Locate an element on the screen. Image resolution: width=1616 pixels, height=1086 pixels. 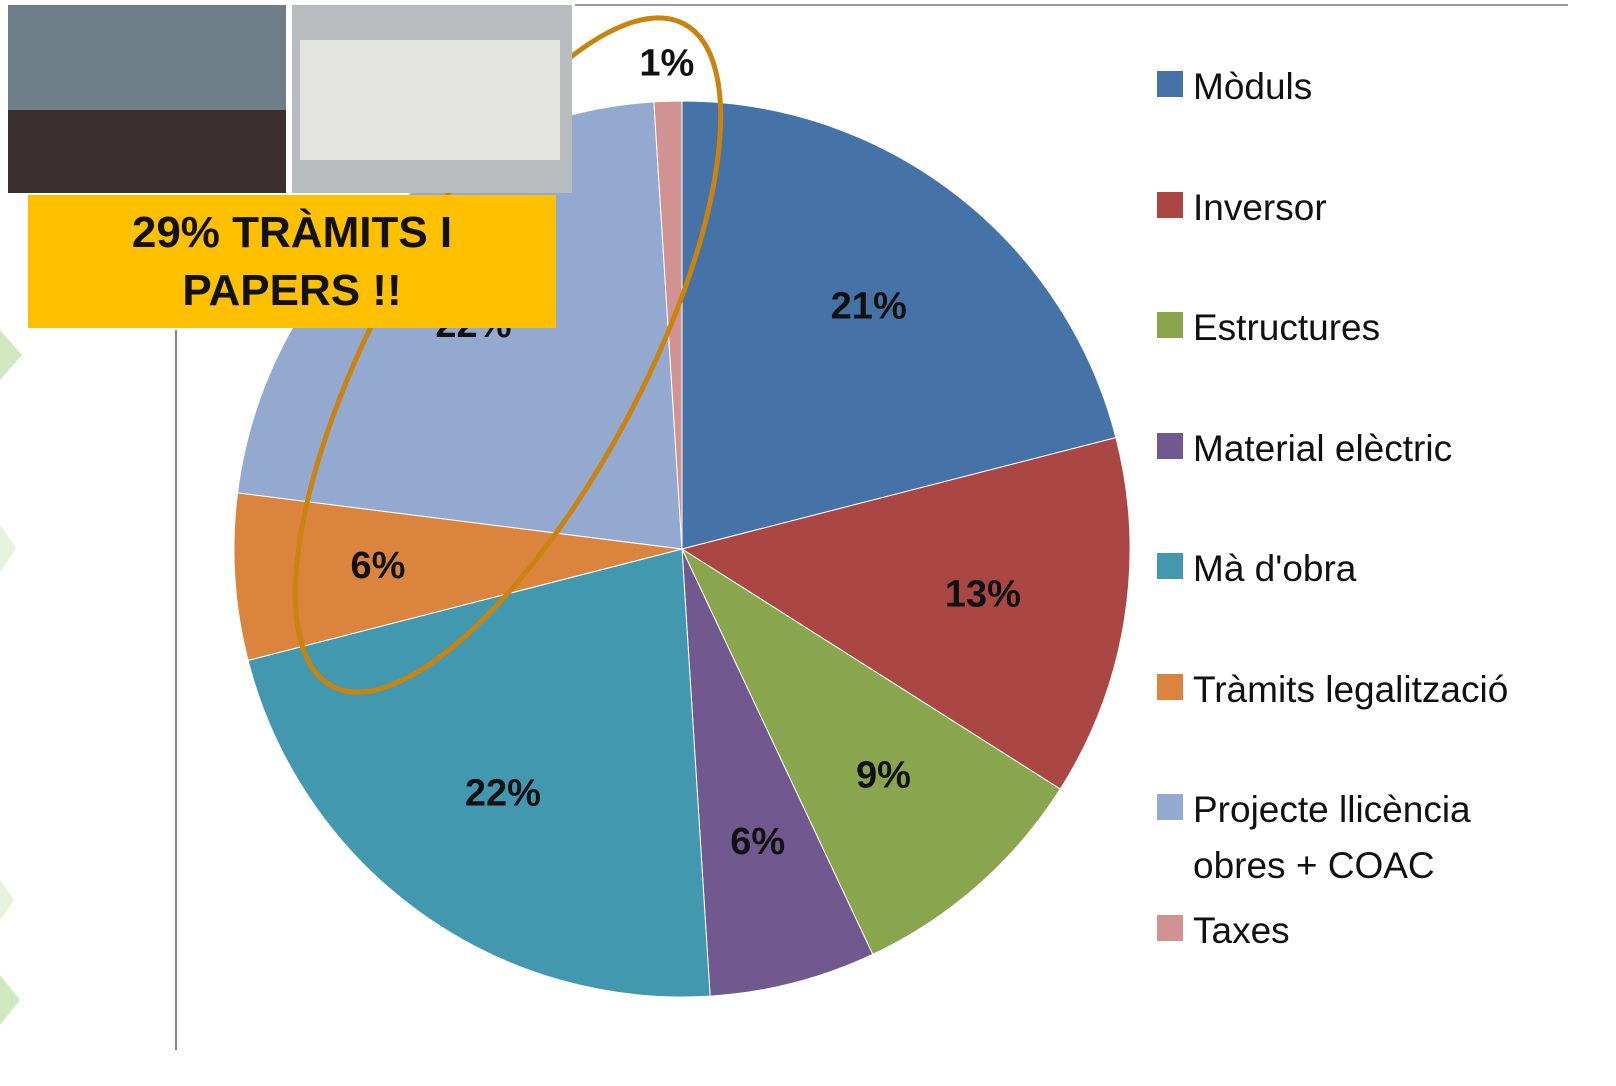
callout-text: 29% TRÀMITS I PAPERS !! is located at coordinates (292, 261).